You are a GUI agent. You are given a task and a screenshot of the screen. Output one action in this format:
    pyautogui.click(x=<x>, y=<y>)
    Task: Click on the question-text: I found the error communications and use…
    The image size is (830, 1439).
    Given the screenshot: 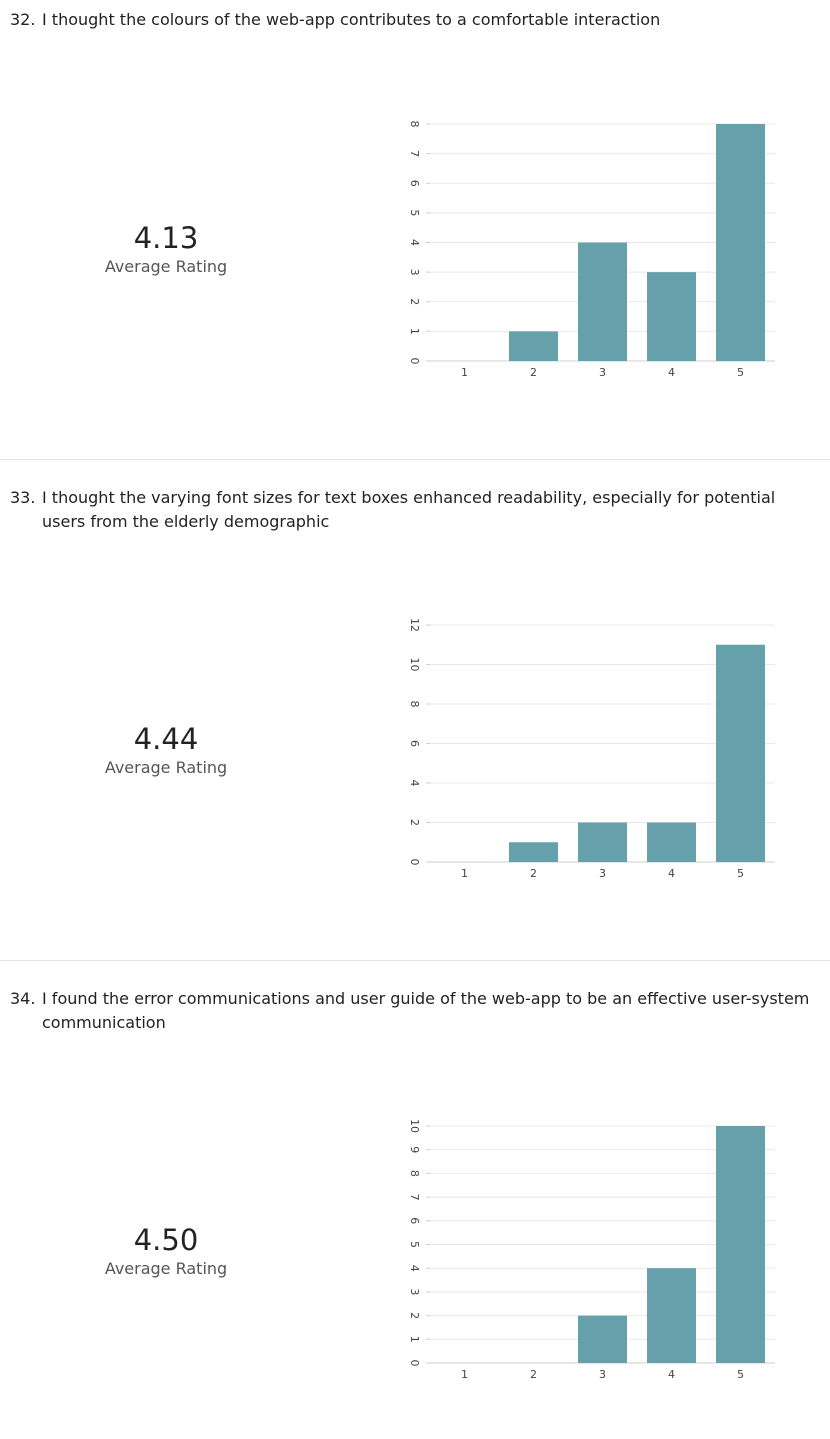 What is the action you would take?
    pyautogui.click(x=426, y=1010)
    